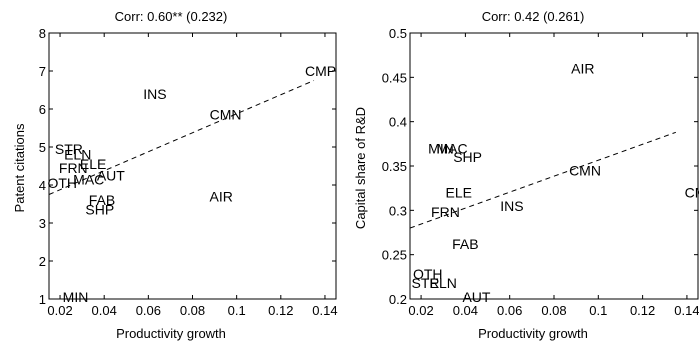 The image size is (699, 351). What do you see at coordinates (42, 109) in the screenshot?
I see `y-tick-label: 6` at bounding box center [42, 109].